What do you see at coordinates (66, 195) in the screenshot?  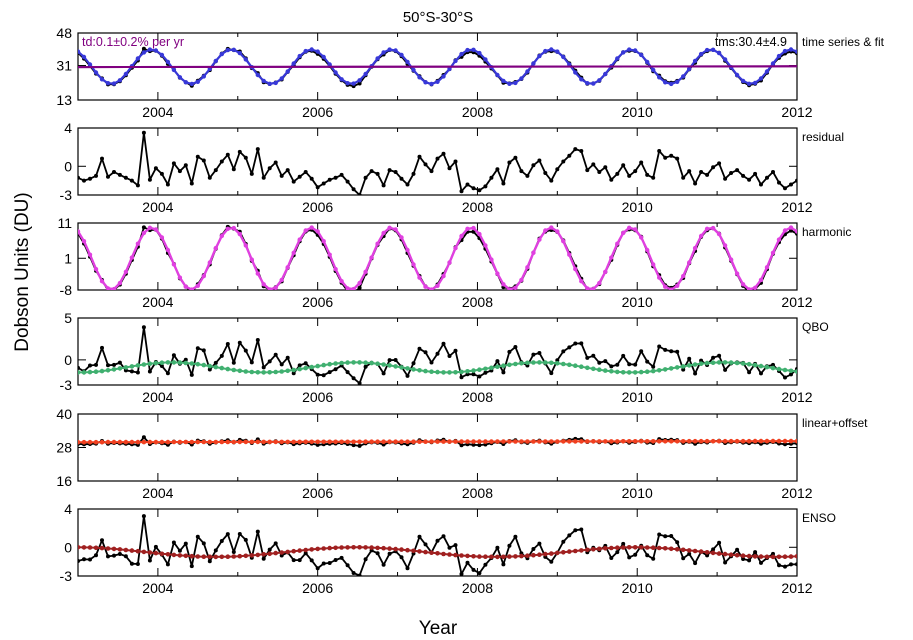 I see `y-tick-label: -3` at bounding box center [66, 195].